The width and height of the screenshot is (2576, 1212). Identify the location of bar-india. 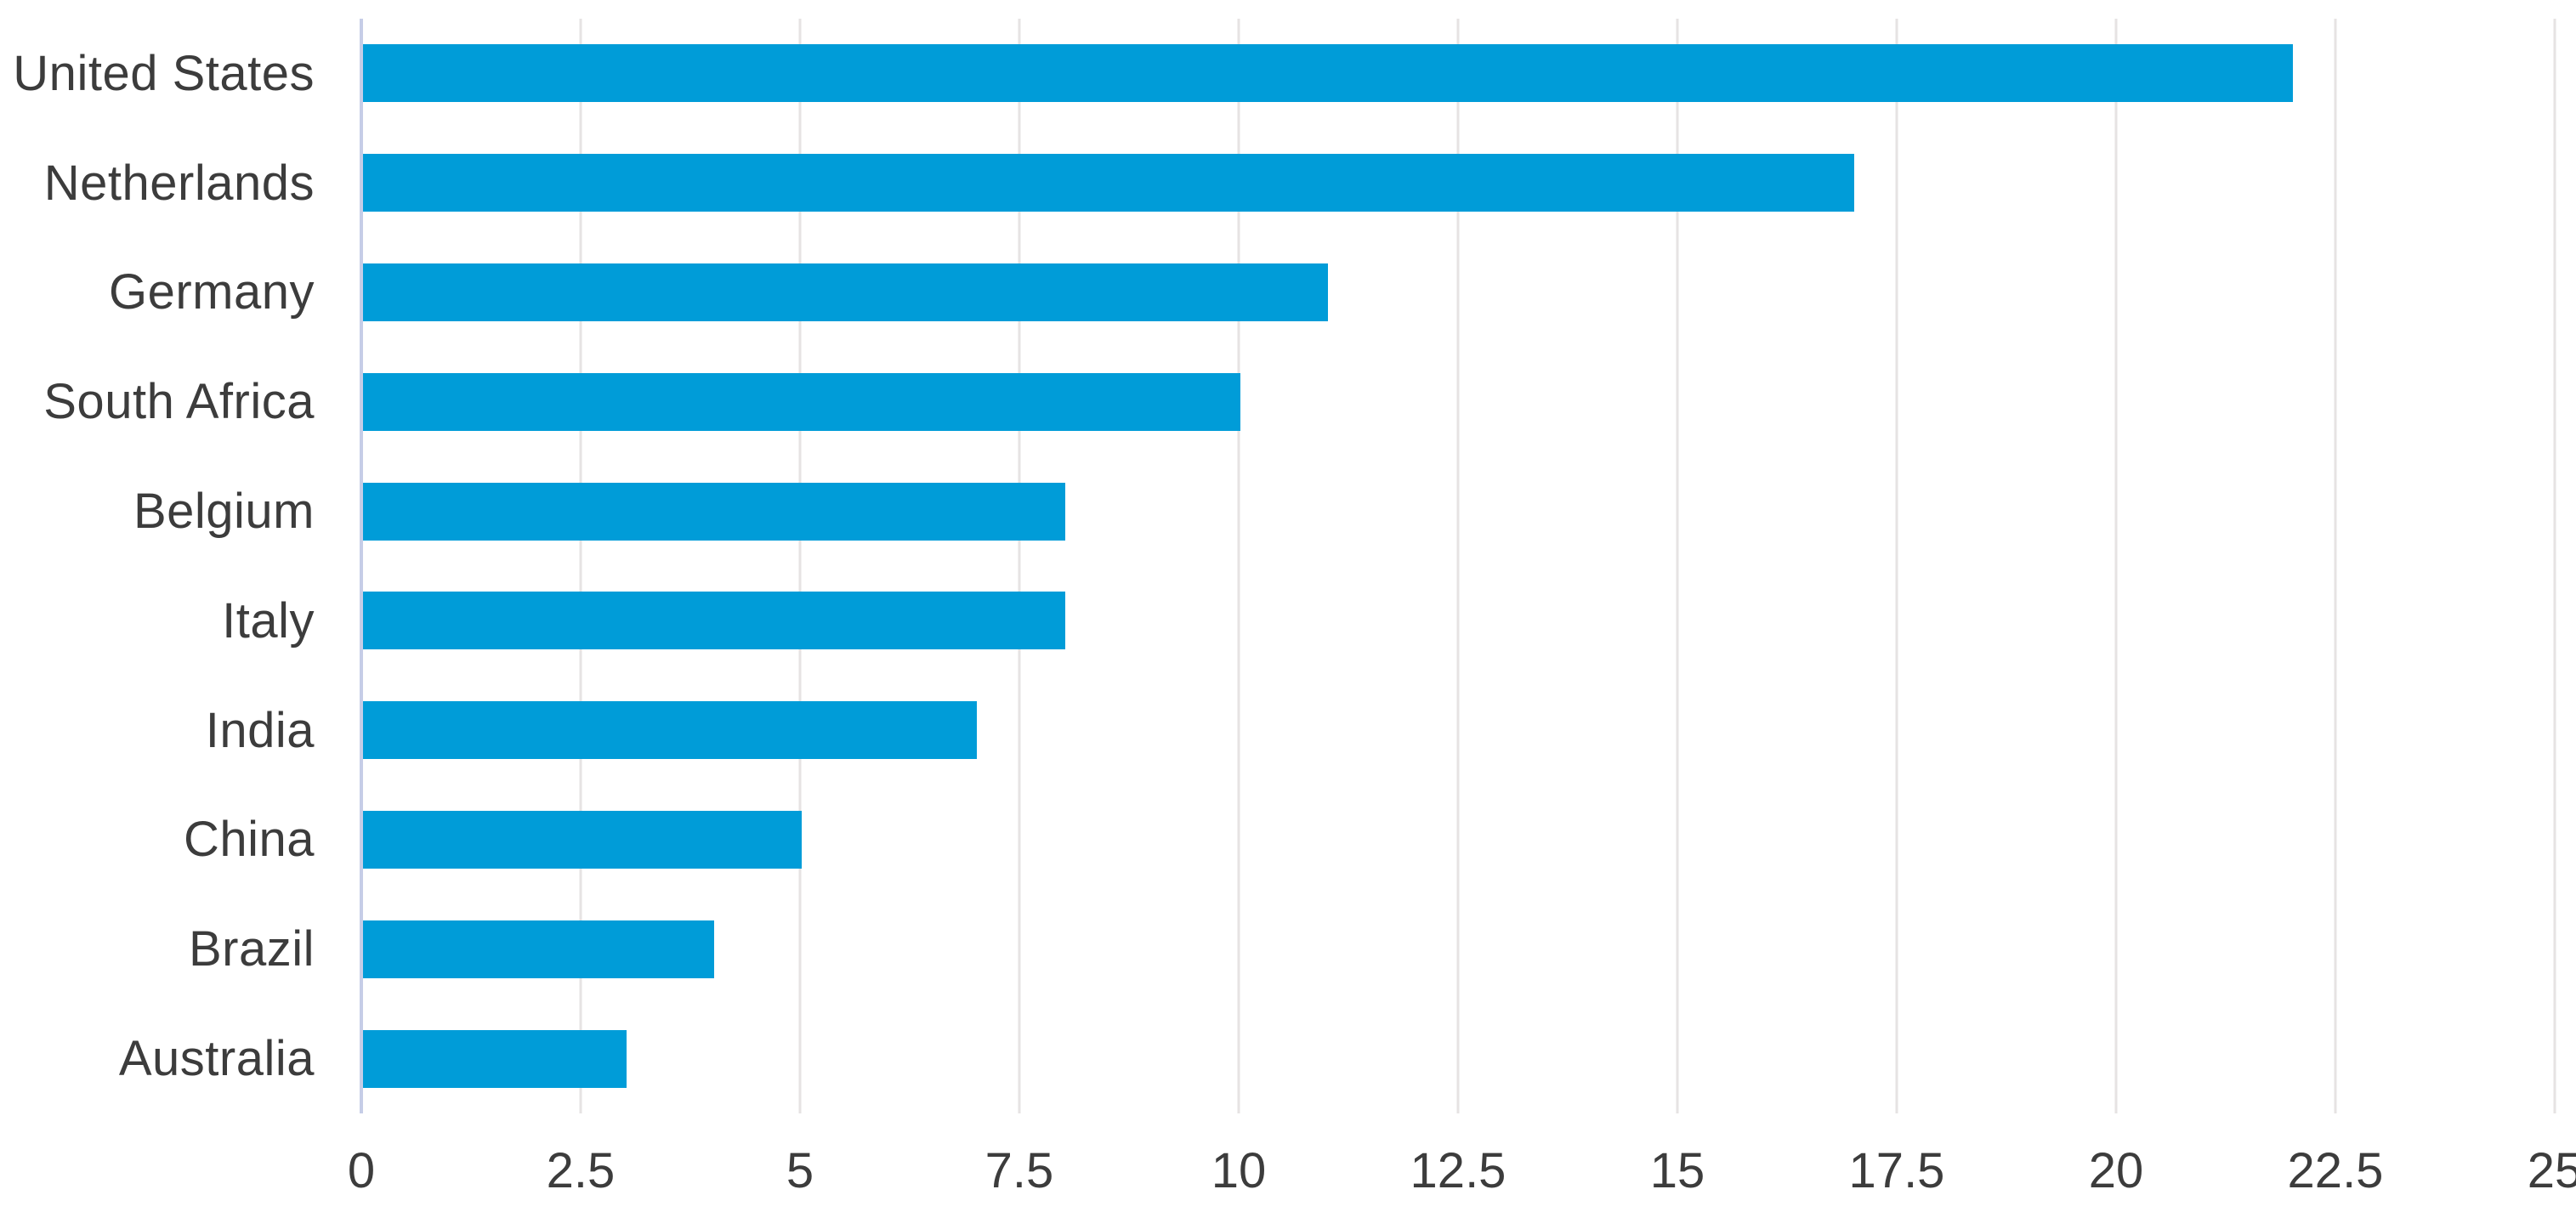
(671, 731).